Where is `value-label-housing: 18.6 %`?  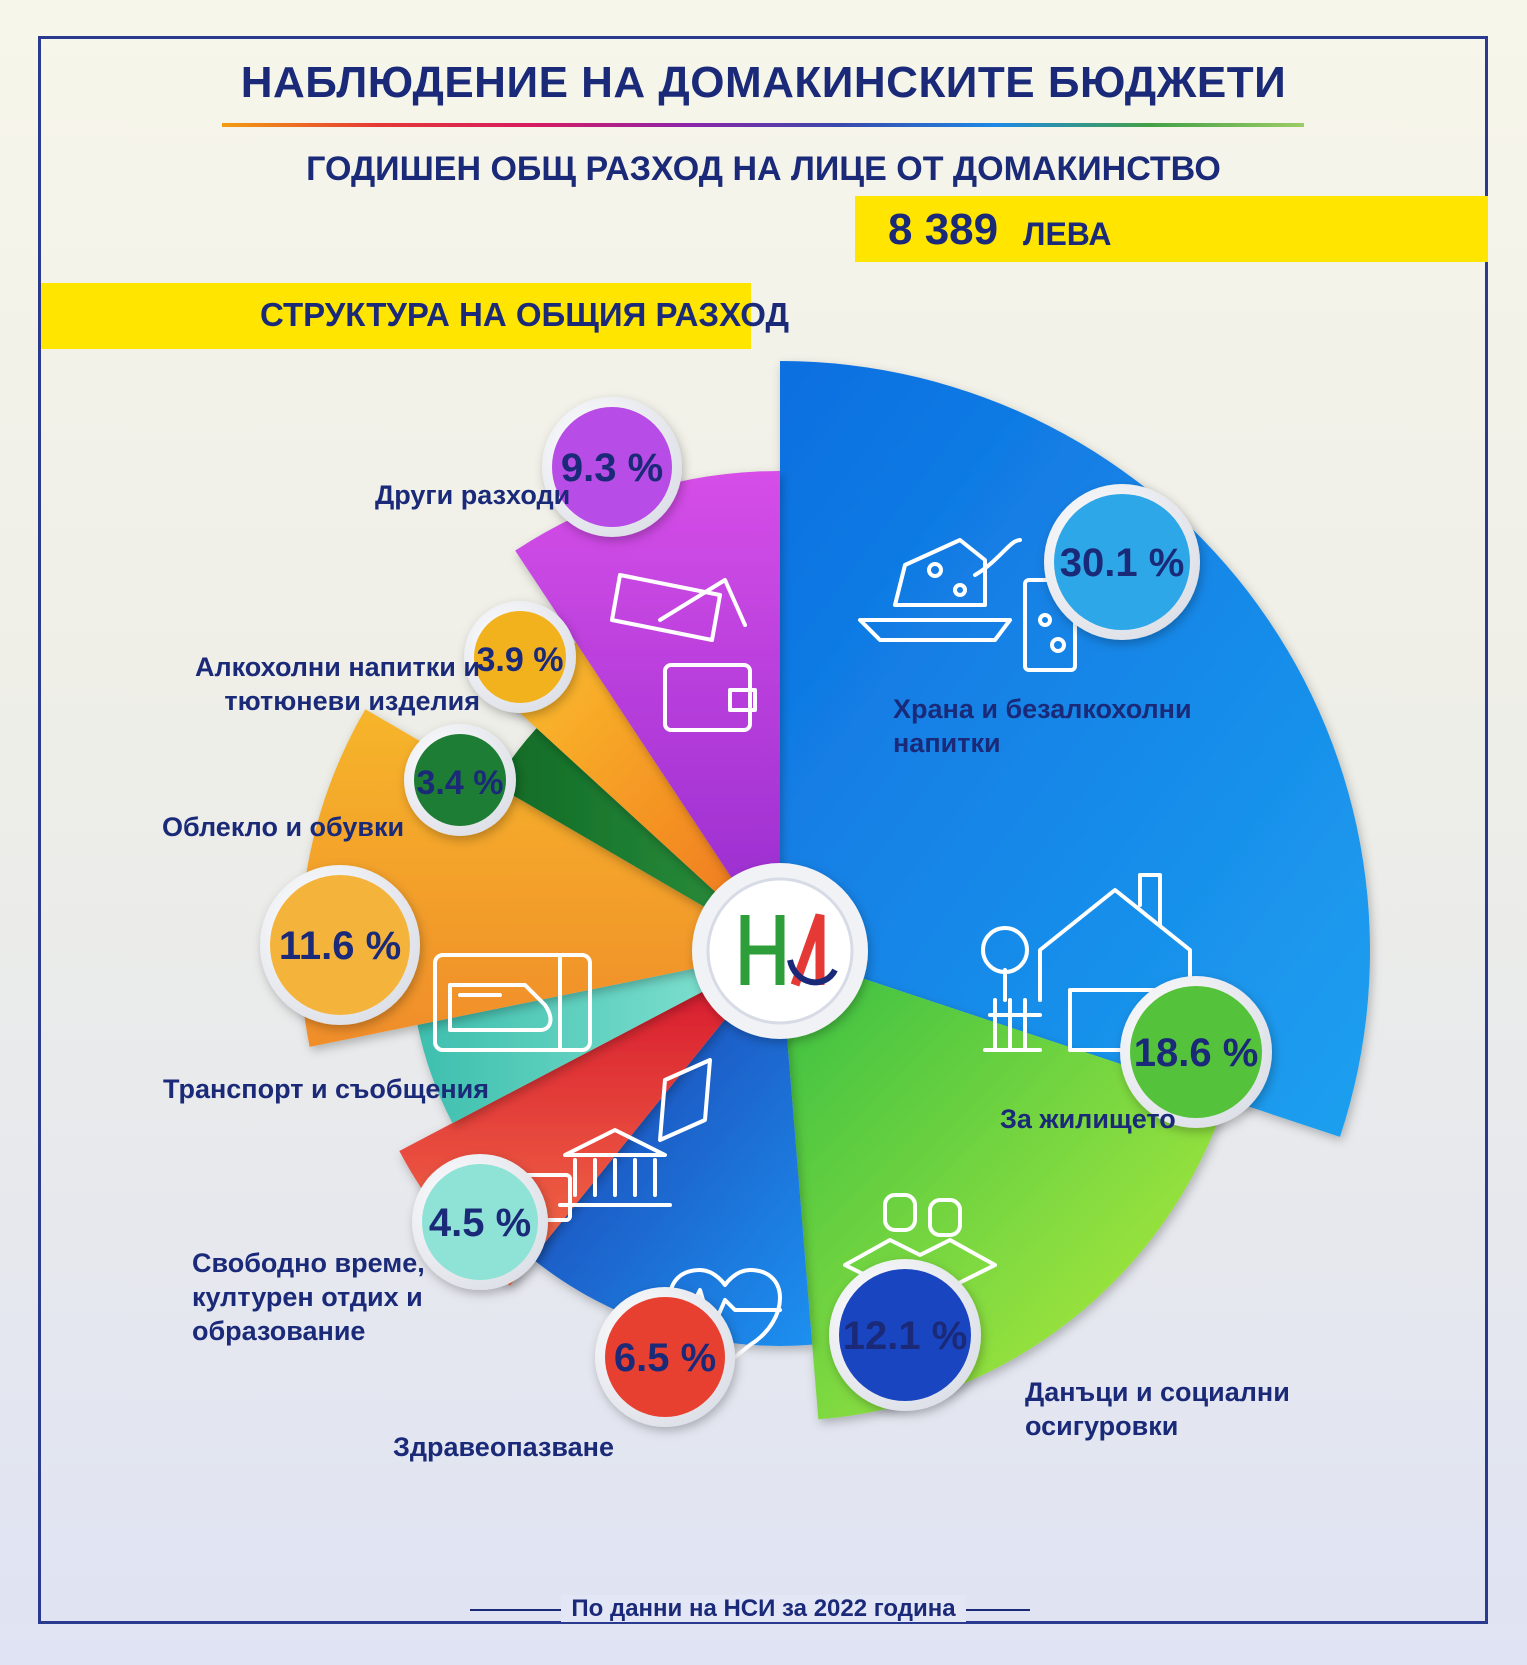
value-label-housing: 18.6 % is located at coordinates (1196, 1053).